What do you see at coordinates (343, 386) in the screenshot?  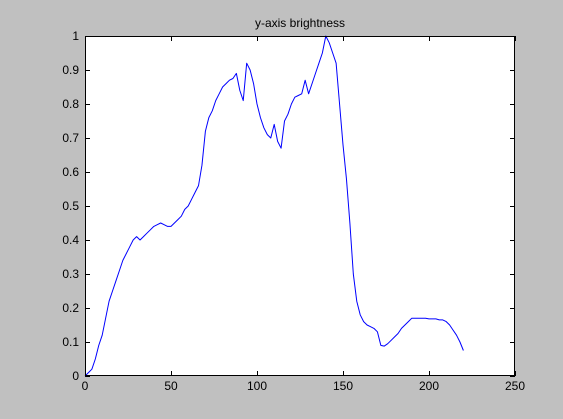 I see `x-tick-label: 150` at bounding box center [343, 386].